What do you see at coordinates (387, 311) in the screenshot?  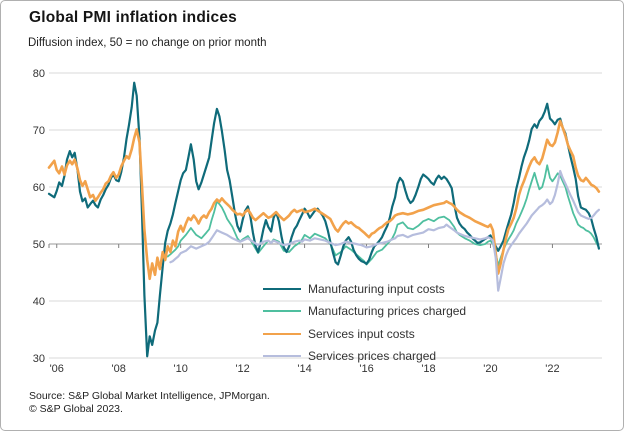 I see `legend-label: Manufacturing prices charged` at bounding box center [387, 311].